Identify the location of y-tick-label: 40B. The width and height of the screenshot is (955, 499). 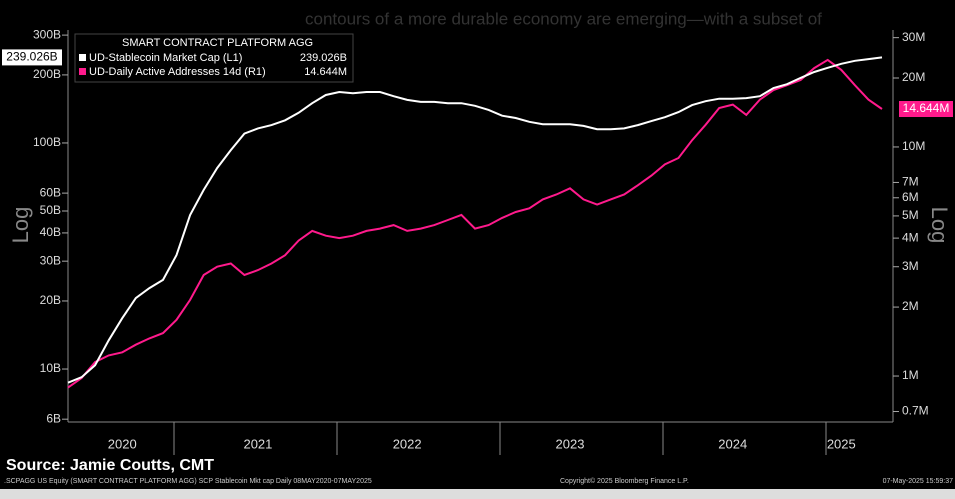
(50, 232).